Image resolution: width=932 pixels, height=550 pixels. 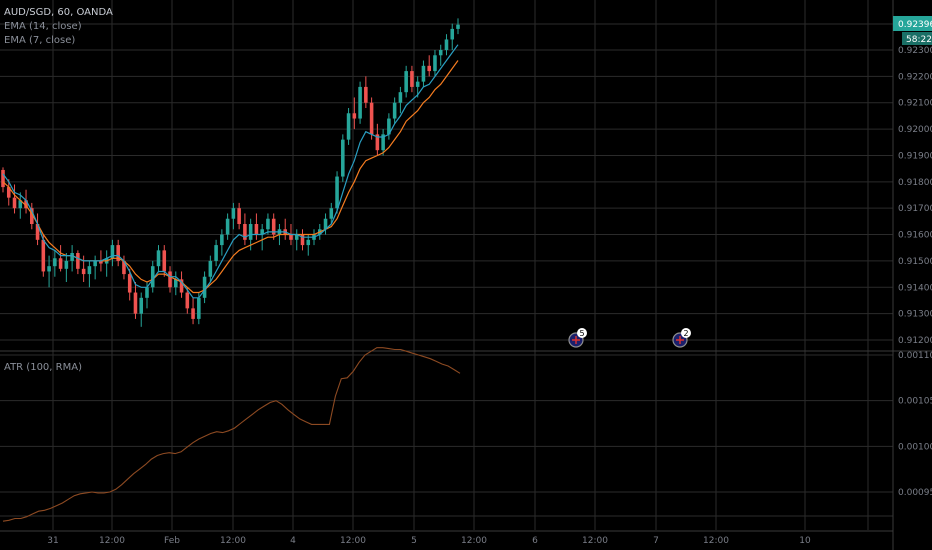 I want to click on ema-short-legend: EMA (7, close), so click(x=40, y=40).